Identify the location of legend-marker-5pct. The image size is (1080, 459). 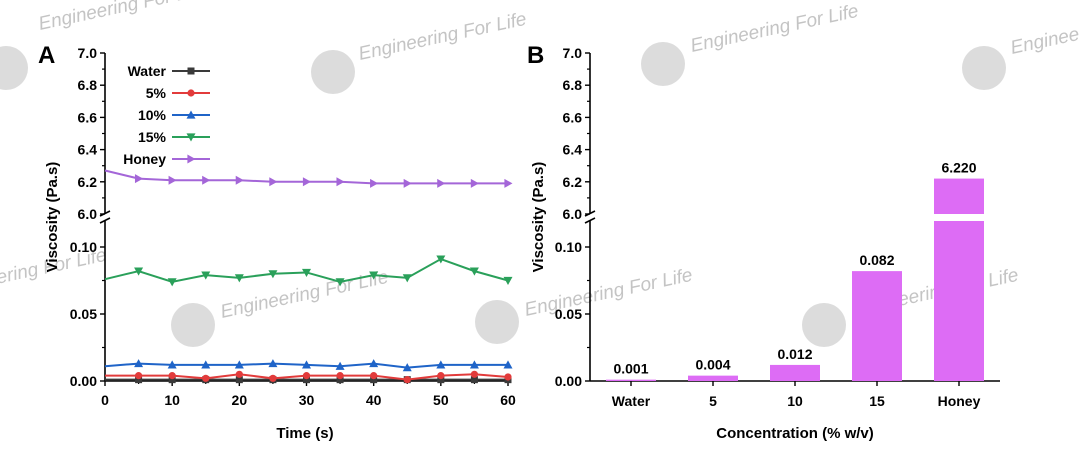
(191, 93).